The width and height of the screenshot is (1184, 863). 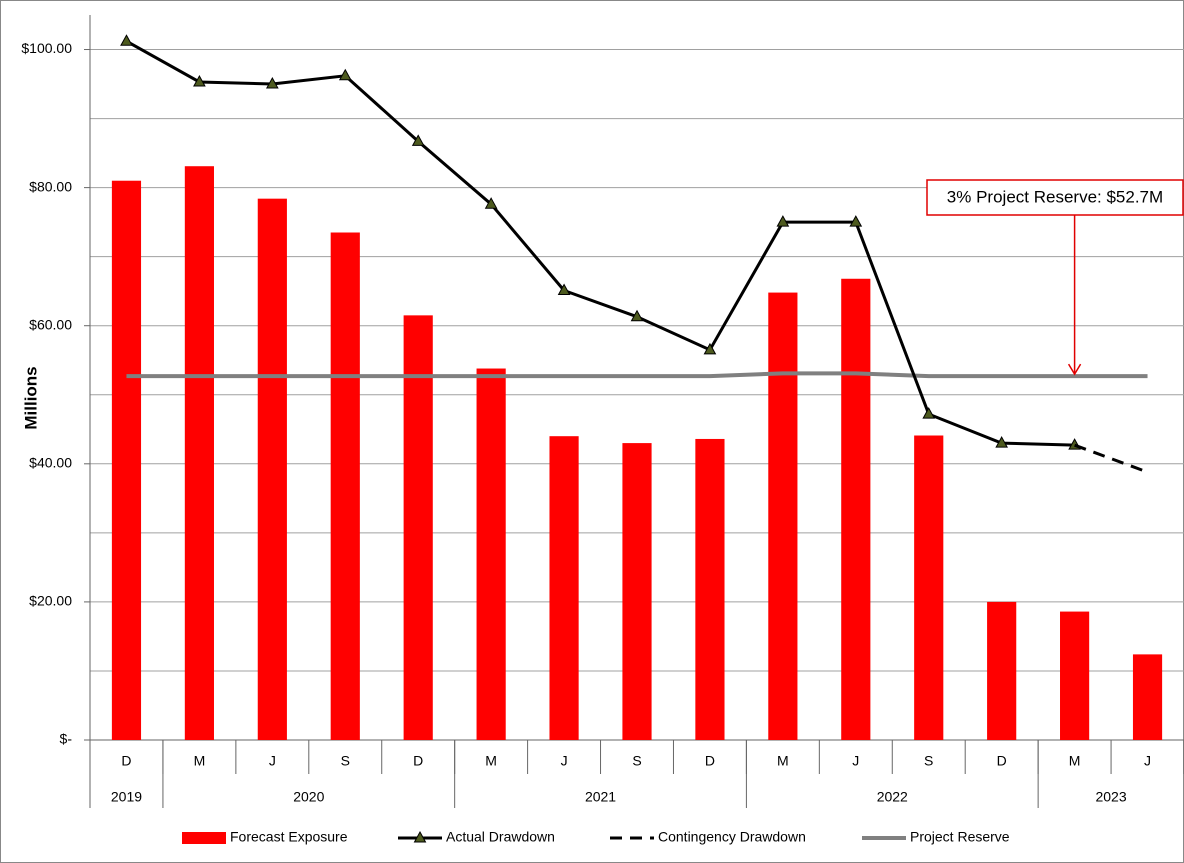 I want to click on year-label: 2021, so click(x=600, y=797).